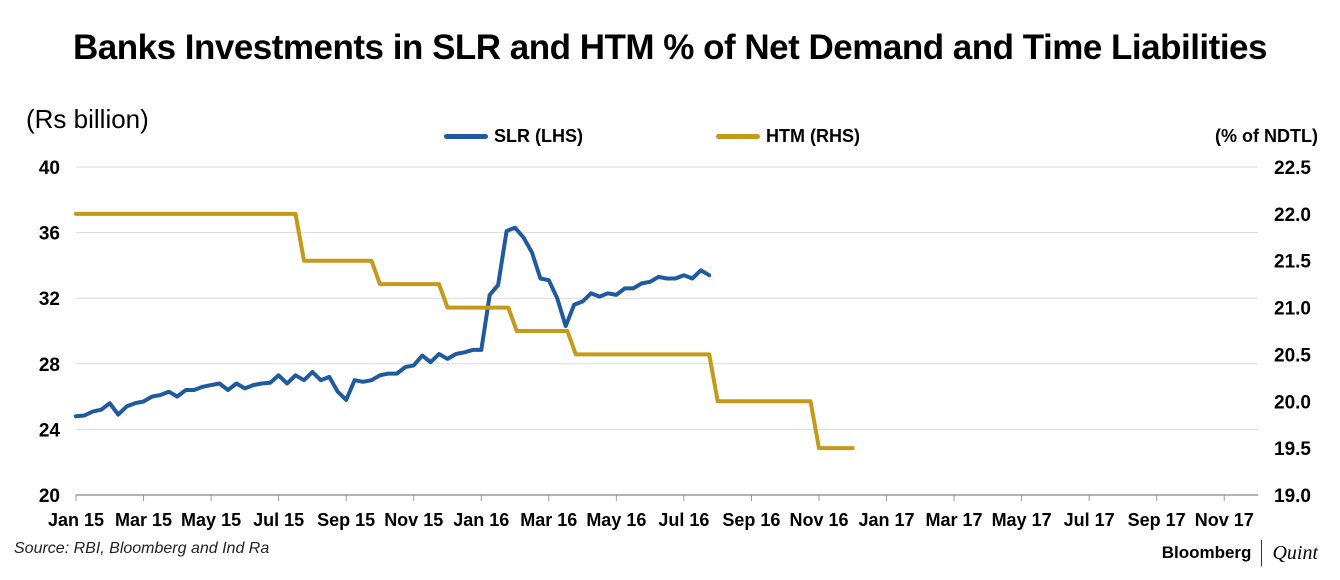 The image size is (1340, 580). Describe the element at coordinates (1295, 552) in the screenshot. I see `brand-quint: Quint` at that location.